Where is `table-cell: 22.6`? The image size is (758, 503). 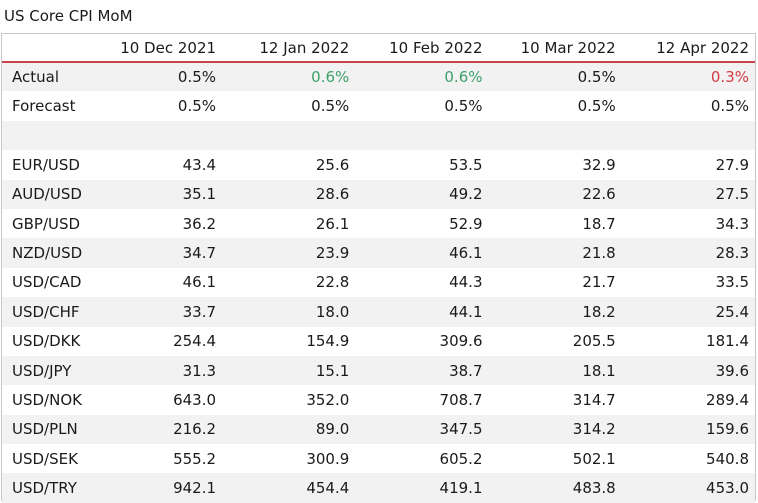
table-cell: 22.6 is located at coordinates (555, 194).